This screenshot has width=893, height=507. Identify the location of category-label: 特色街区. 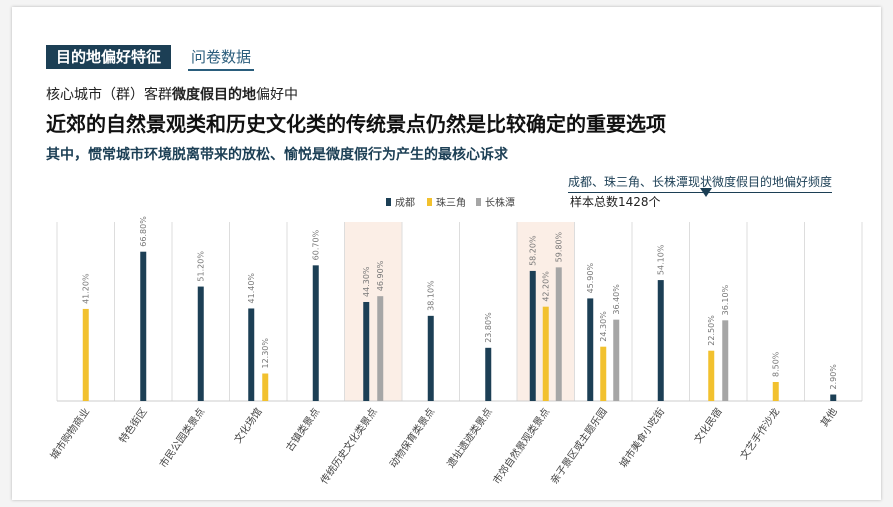
(133, 425).